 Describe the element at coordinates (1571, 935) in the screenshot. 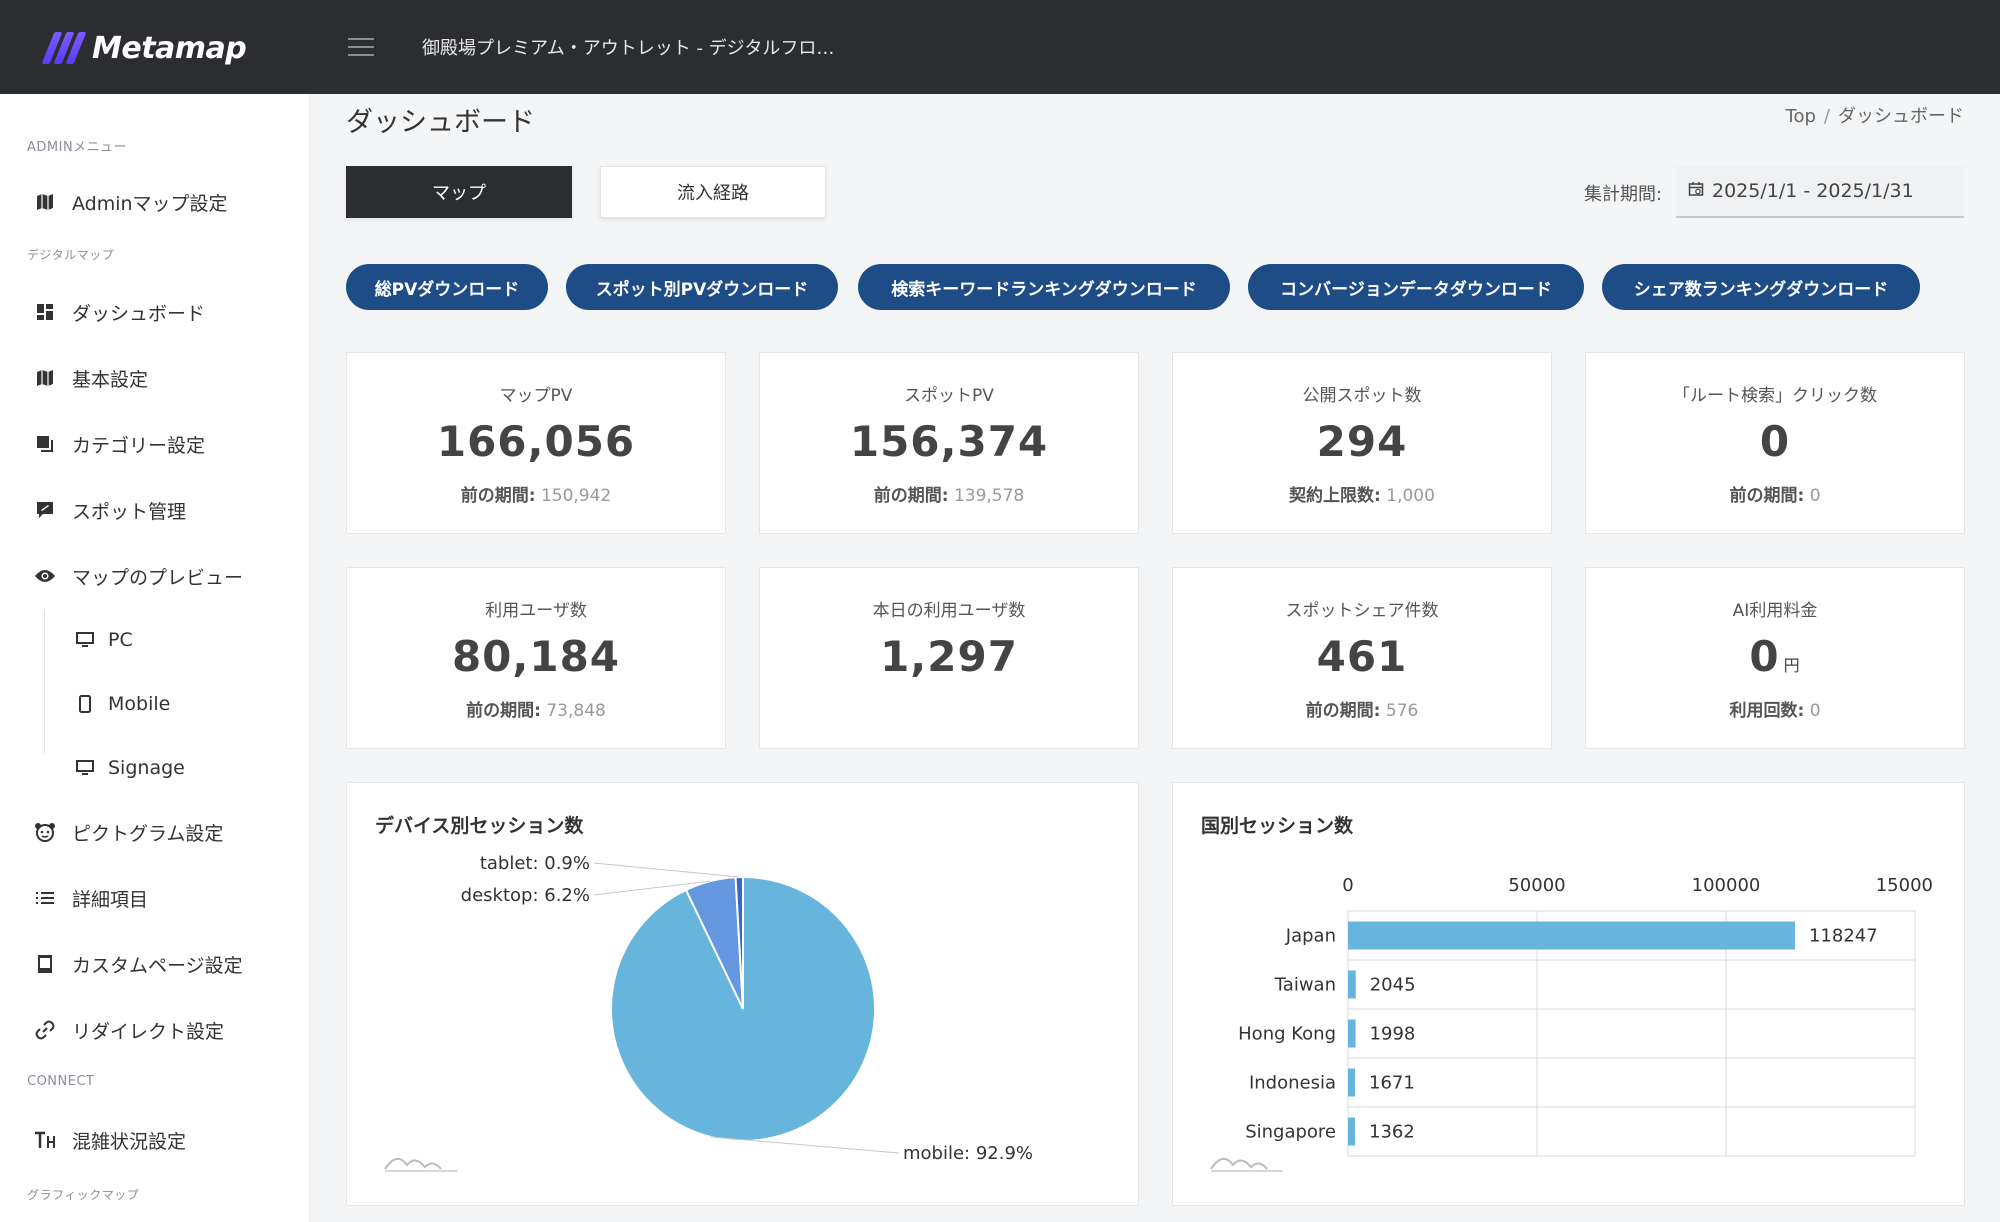

I see `bar-japan` at that location.